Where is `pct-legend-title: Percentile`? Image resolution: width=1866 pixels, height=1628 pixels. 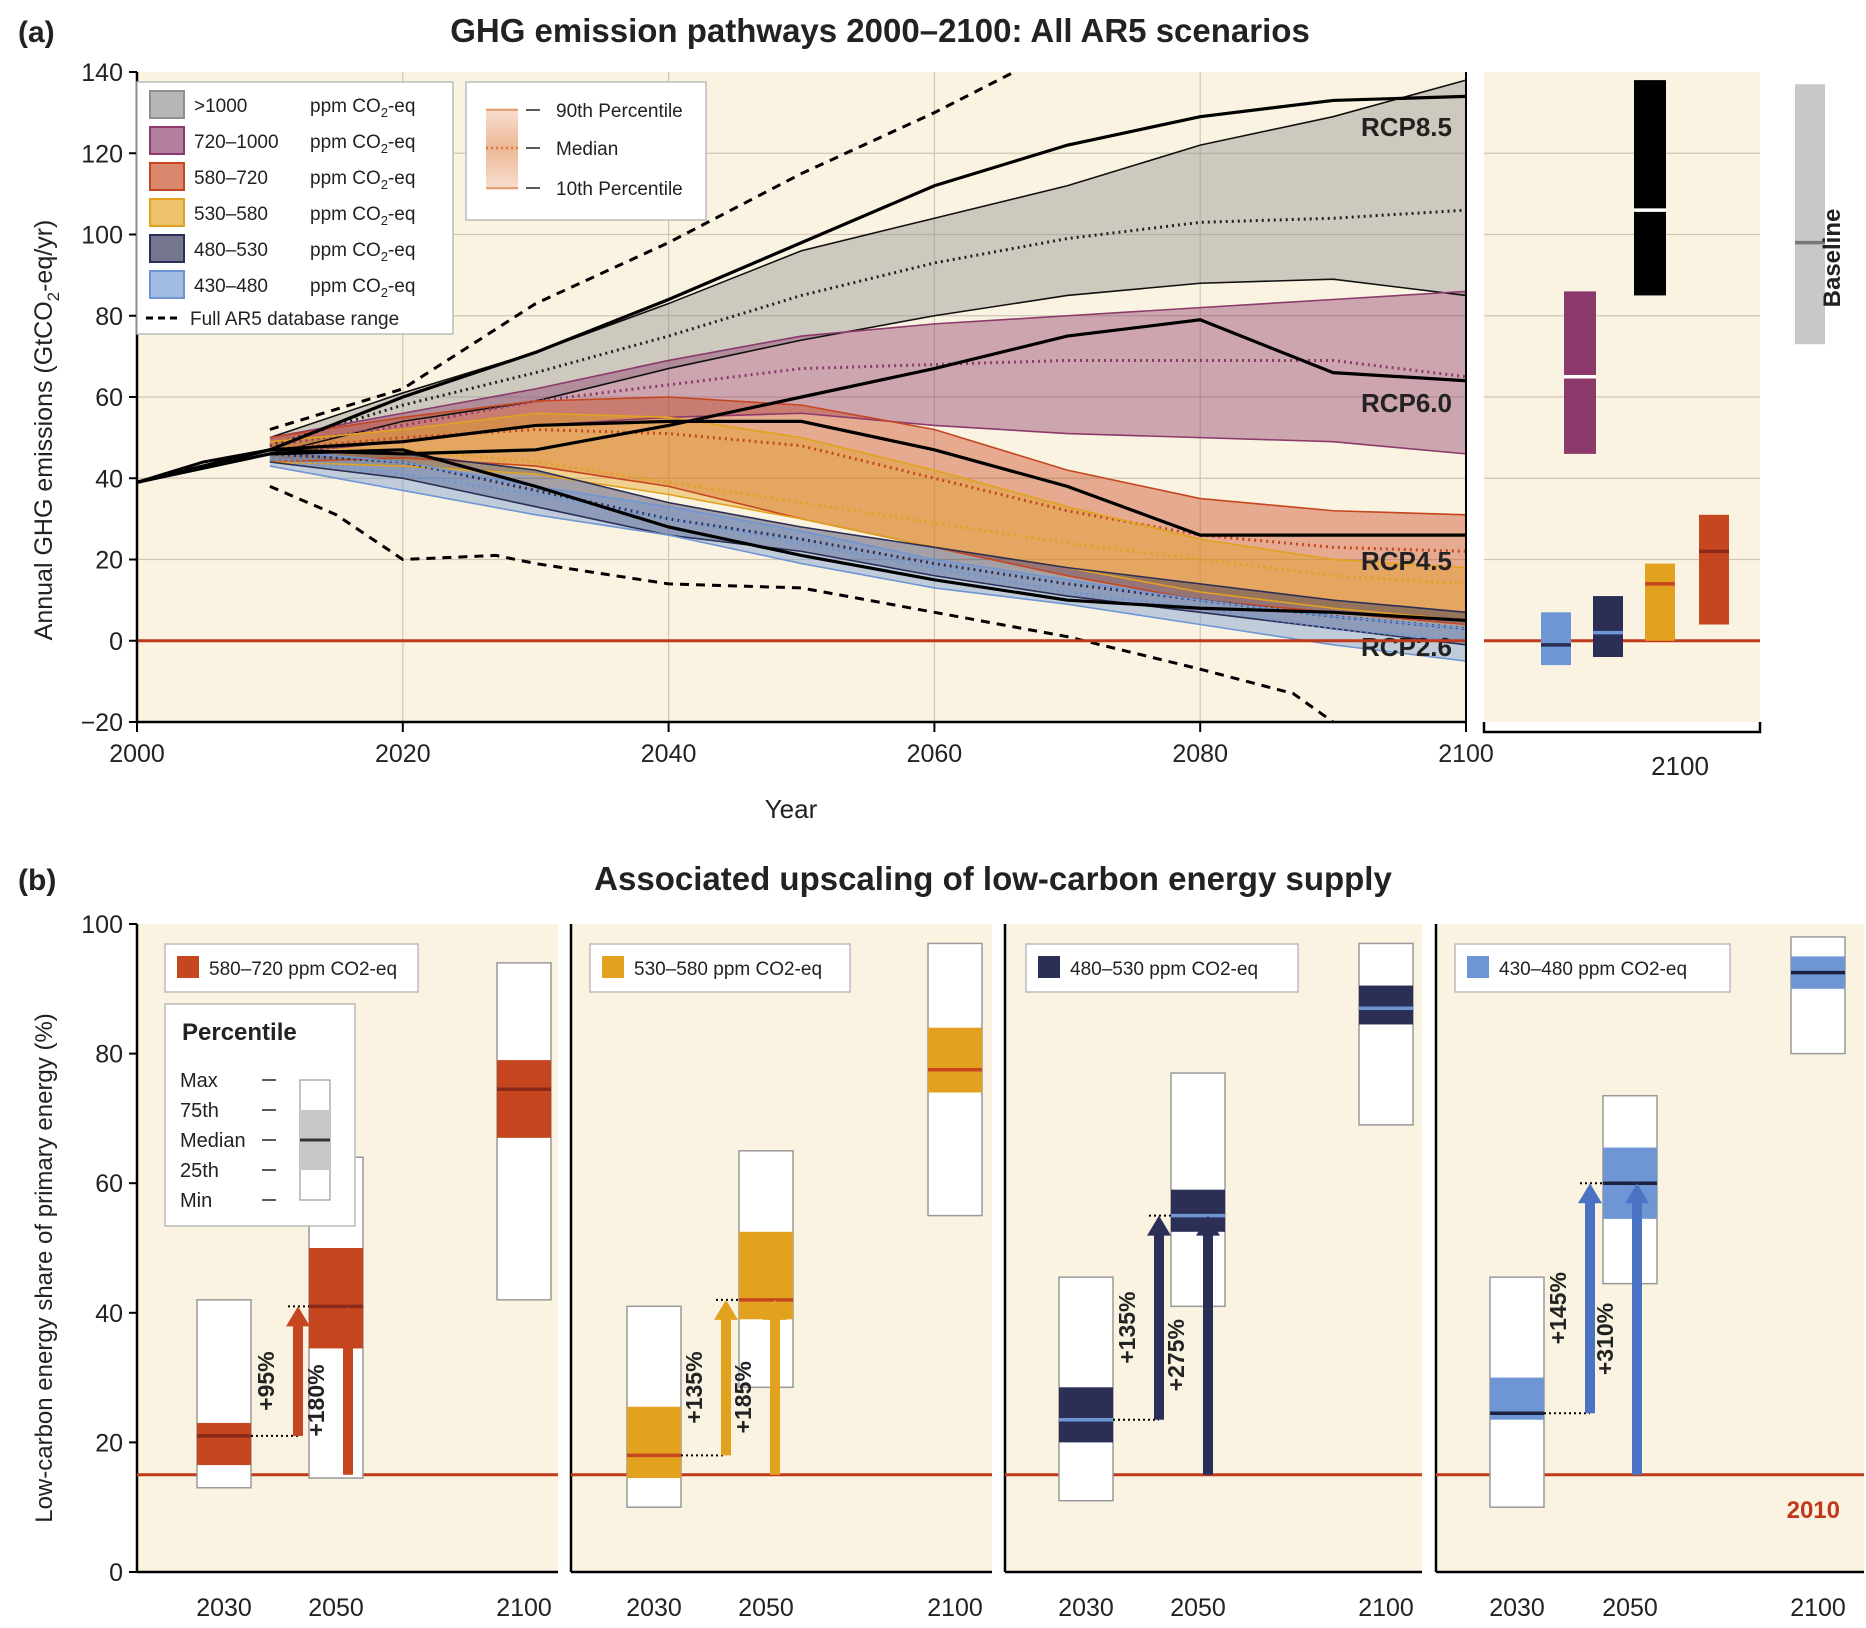 pct-legend-title: Percentile is located at coordinates (239, 1032).